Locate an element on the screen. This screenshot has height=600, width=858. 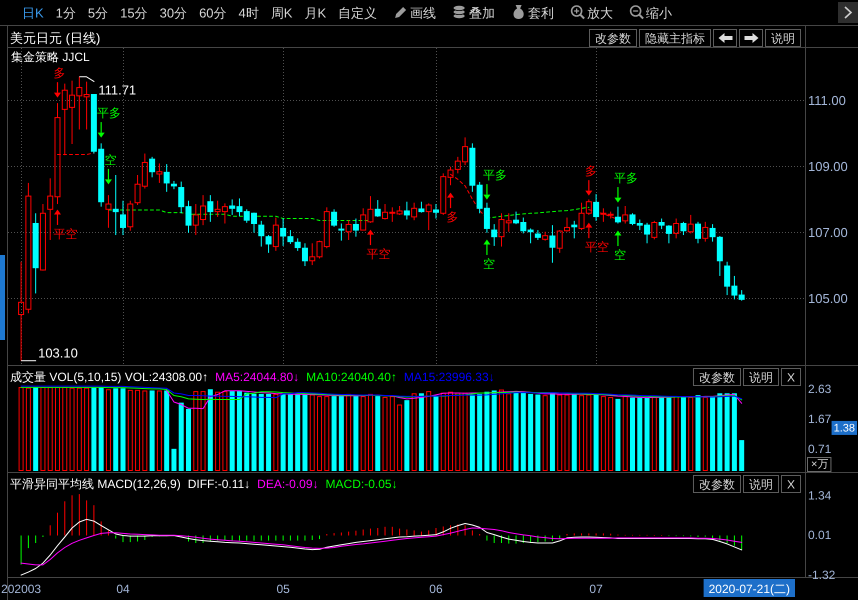
text: MACD:-0.05↓ is located at coordinates (362, 484).